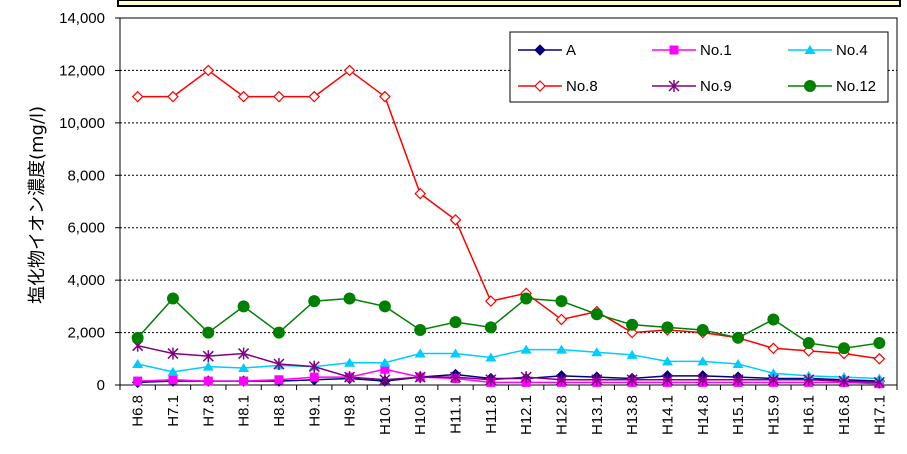 This screenshot has height=454, width=907. Describe the element at coordinates (82, 70) in the screenshot. I see `y-tick-label: 12,000` at that location.